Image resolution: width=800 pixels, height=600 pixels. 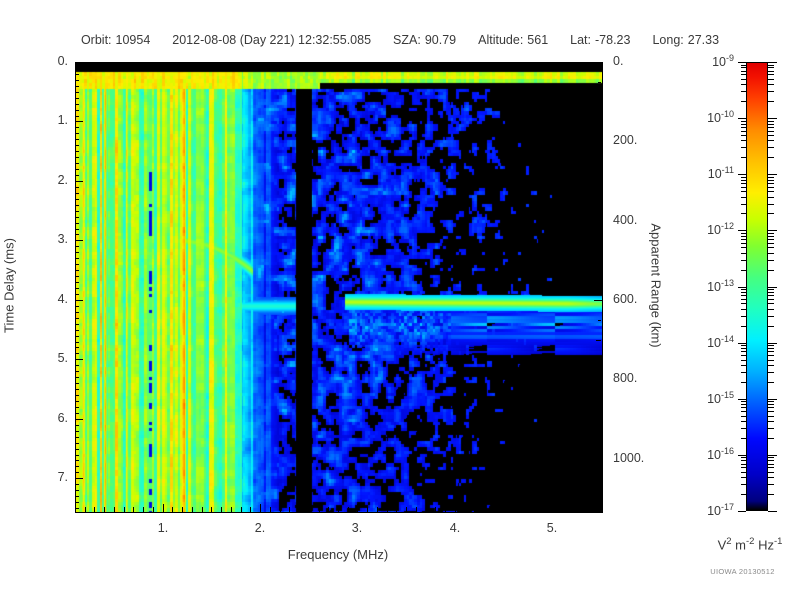 I want to click on header-value-lat: -78.23, so click(x=613, y=40).